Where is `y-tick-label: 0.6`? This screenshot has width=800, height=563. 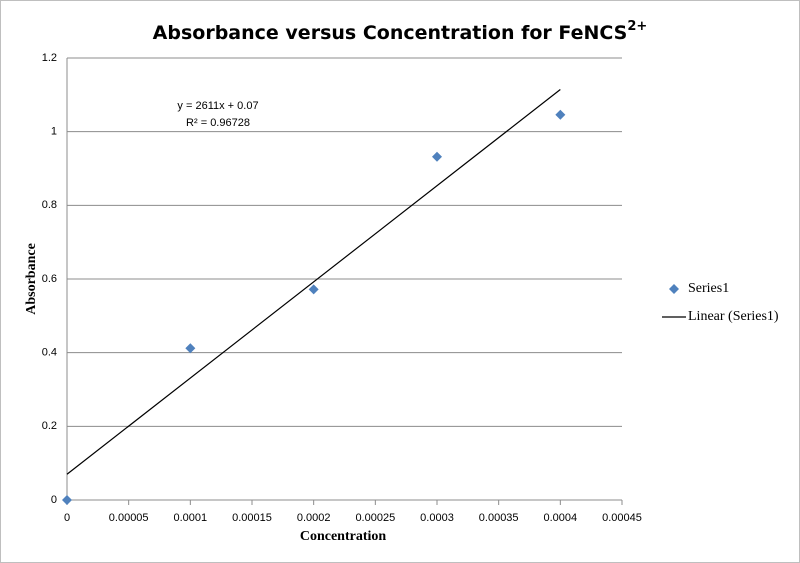 y-tick-label: 0.6 is located at coordinates (49, 279).